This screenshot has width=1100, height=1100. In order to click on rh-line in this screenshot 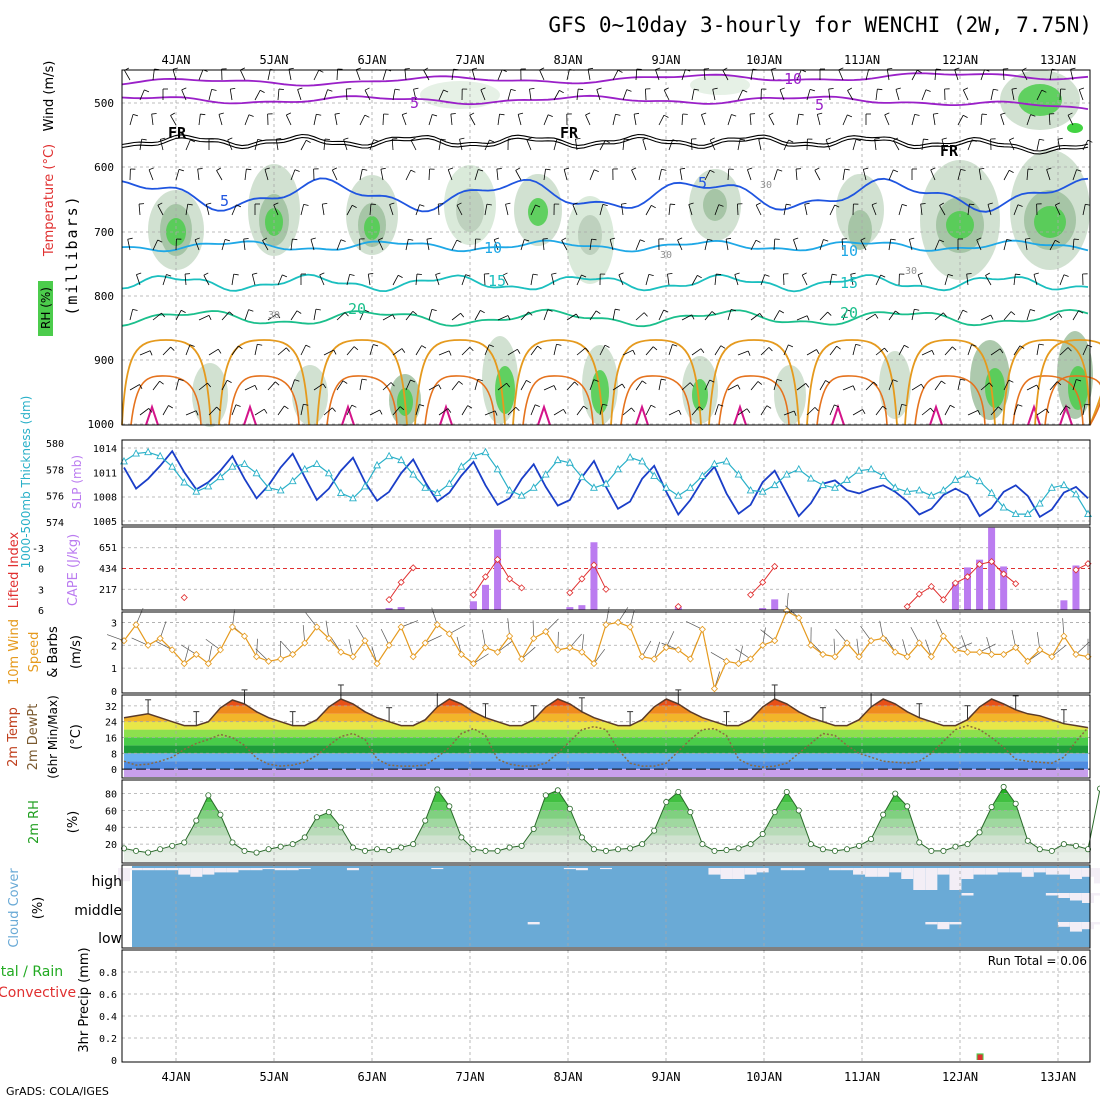, I will do `click(611, 819)`.